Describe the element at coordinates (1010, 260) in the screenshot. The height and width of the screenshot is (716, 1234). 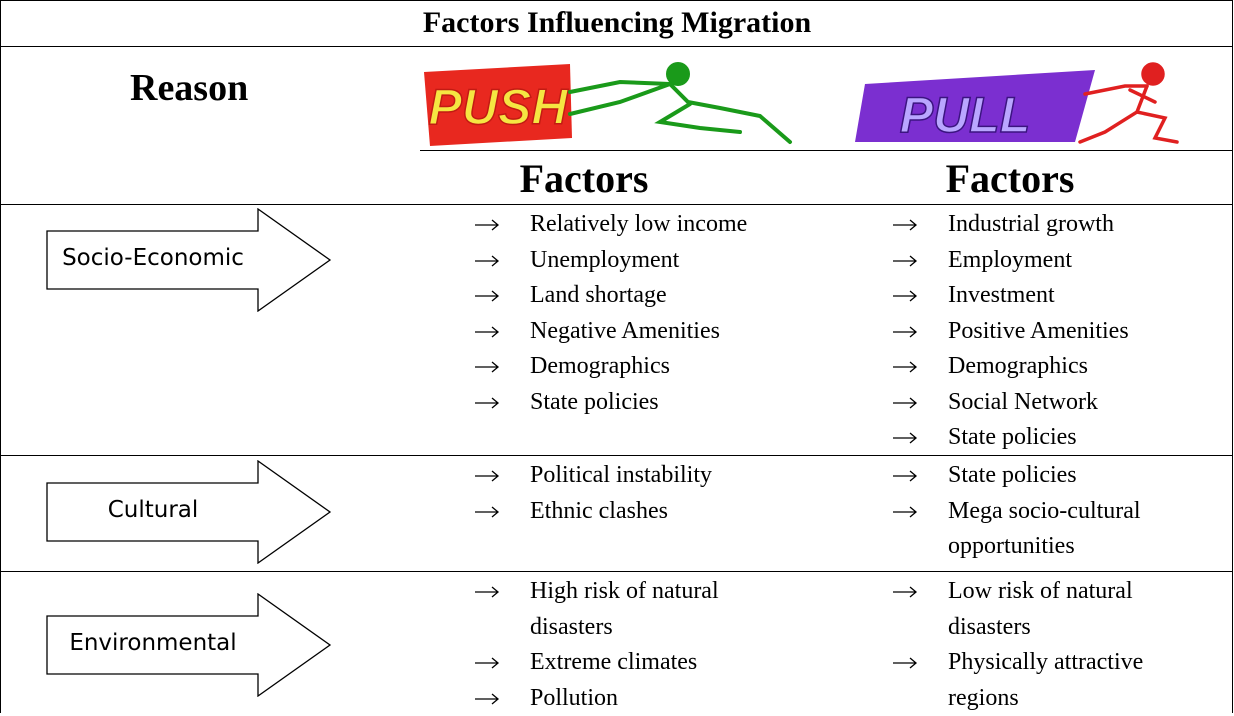
I see `factor-text: Employment` at that location.